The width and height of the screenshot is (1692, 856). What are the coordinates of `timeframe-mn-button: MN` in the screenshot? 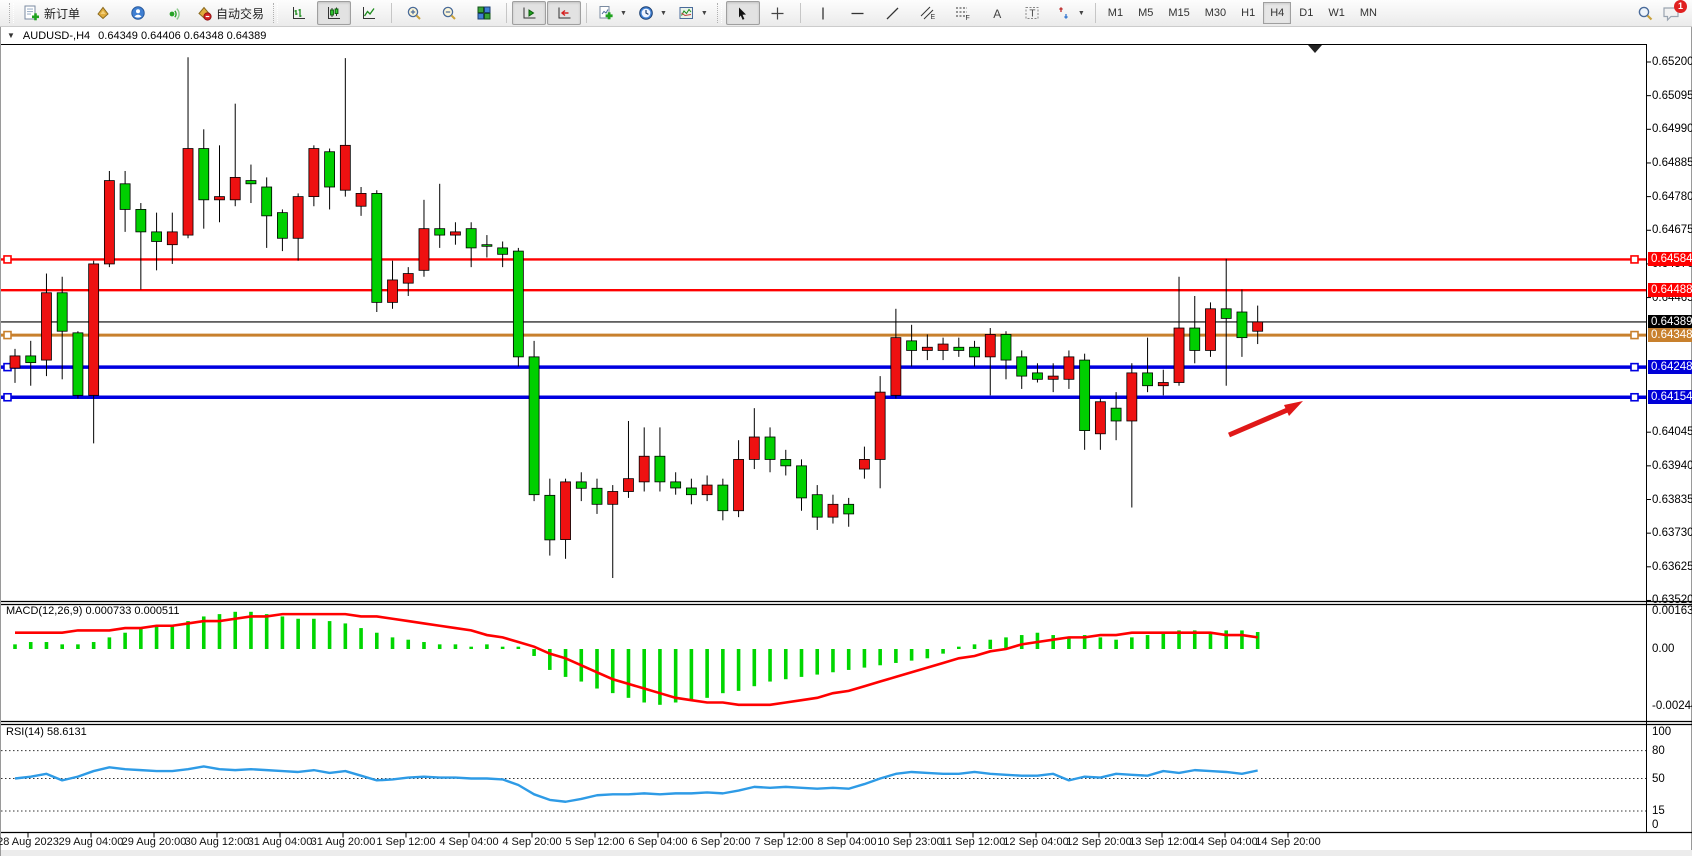 It's located at (1368, 13).